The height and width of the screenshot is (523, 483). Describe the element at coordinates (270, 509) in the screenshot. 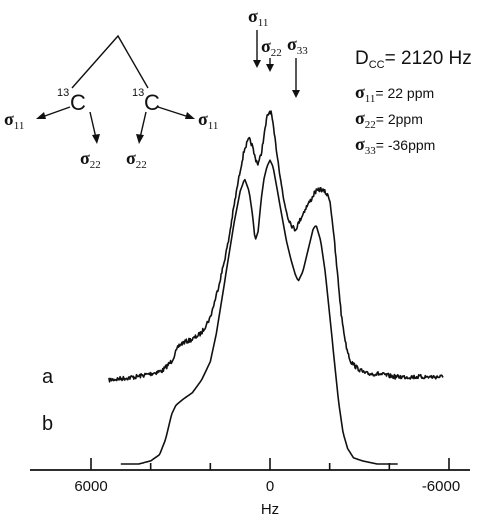

I see `x-axis-title: Hz` at that location.